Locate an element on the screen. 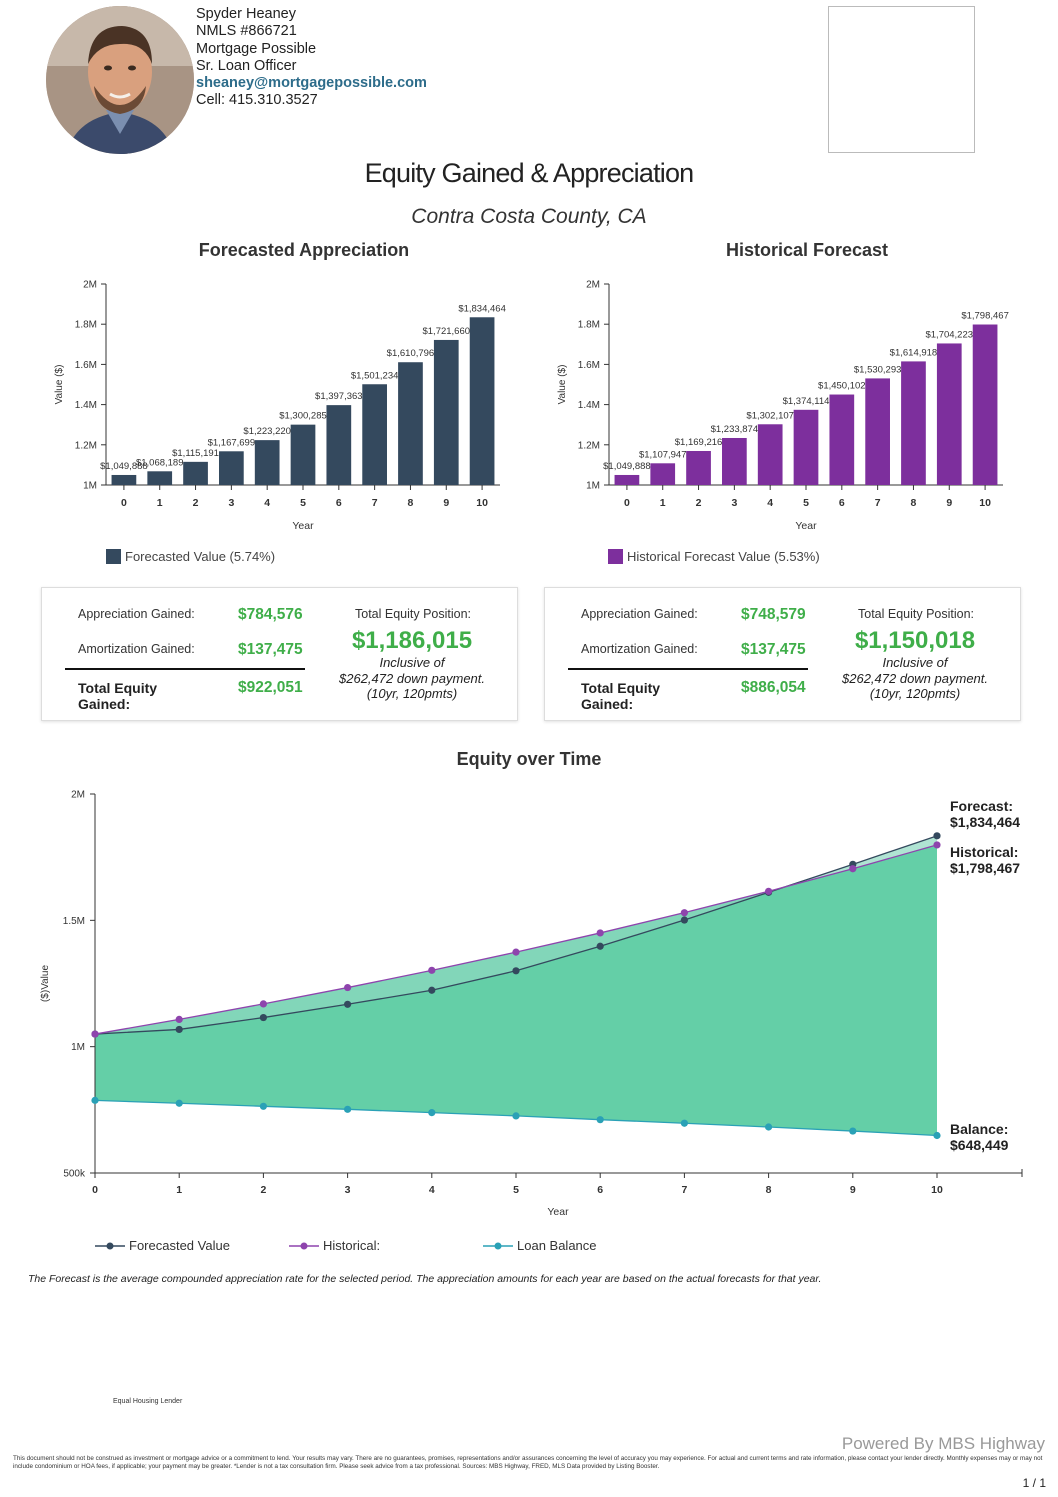 The image size is (1058, 1497). historical-chart-title: Historical Forecast is located at coordinates (807, 250).